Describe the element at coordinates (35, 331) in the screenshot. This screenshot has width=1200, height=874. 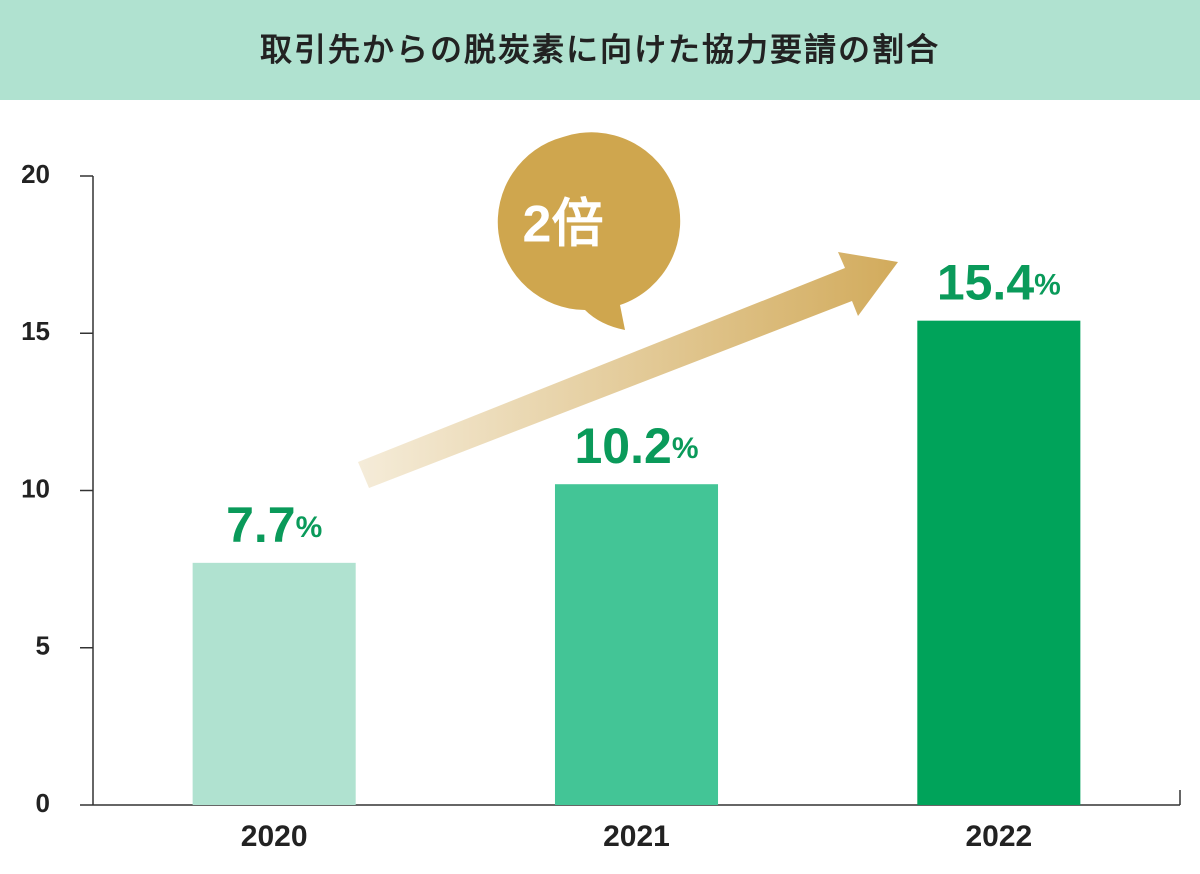
I see `y-tick-label: 15` at that location.